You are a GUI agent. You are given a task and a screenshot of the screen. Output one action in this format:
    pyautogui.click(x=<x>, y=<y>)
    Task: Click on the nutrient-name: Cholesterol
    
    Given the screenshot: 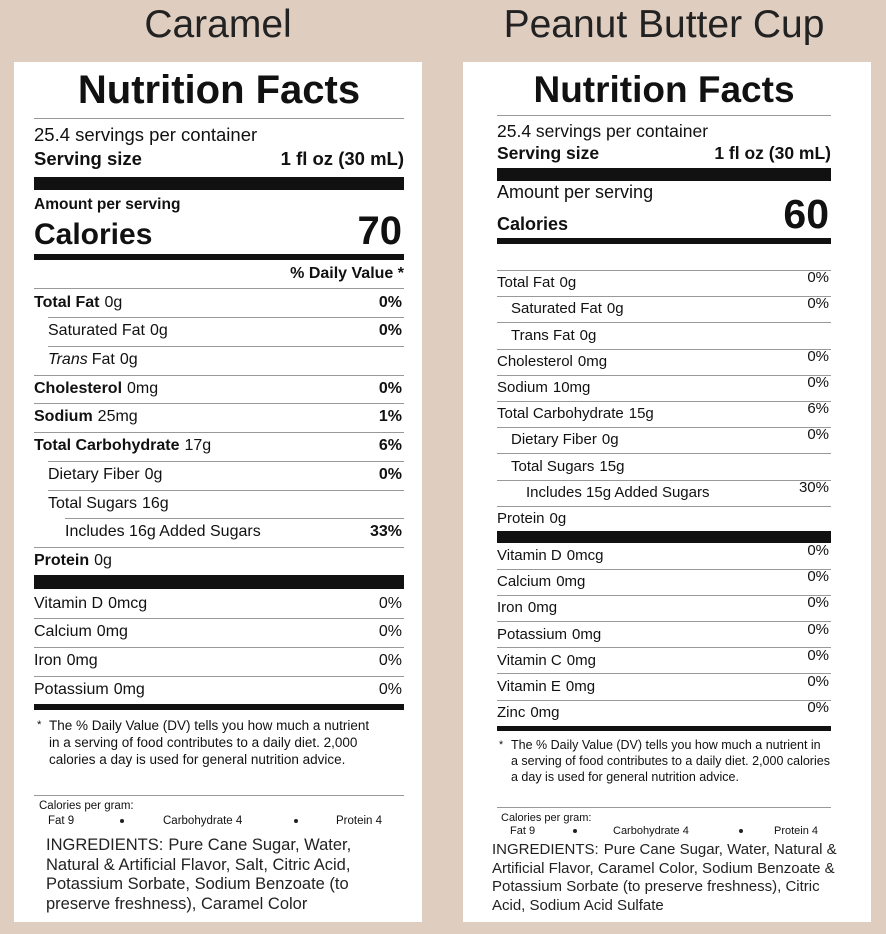 What is the action you would take?
    pyautogui.click(x=535, y=361)
    